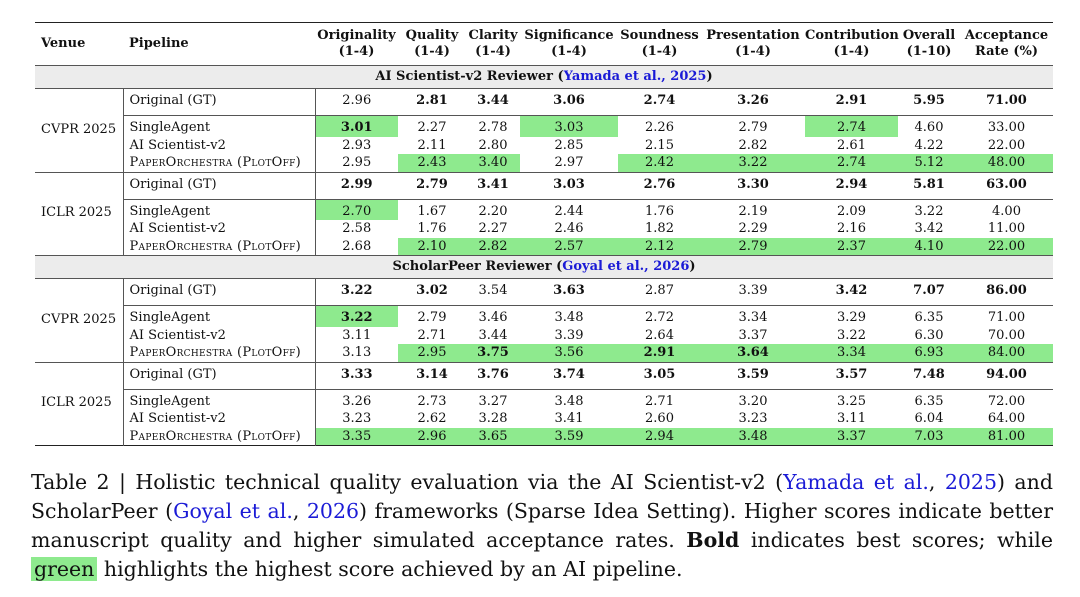 The image size is (1080, 597). I want to click on score-cell: 2.29, so click(753, 228).